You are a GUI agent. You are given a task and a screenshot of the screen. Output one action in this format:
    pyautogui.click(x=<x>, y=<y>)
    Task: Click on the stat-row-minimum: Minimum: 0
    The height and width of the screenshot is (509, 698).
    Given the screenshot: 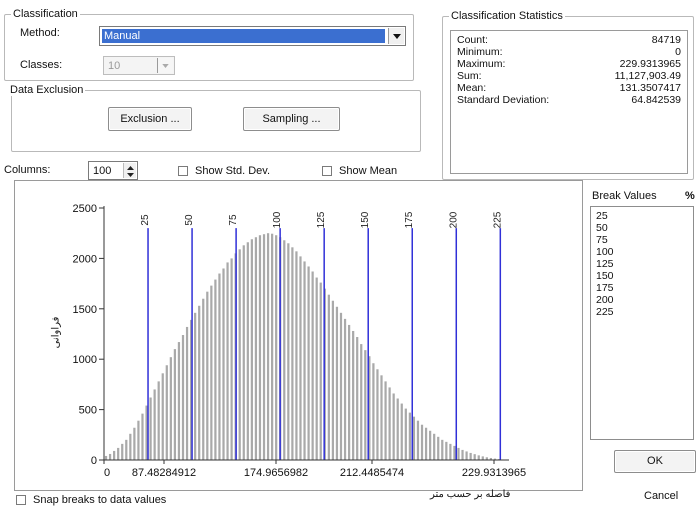 What is the action you would take?
    pyautogui.click(x=569, y=52)
    